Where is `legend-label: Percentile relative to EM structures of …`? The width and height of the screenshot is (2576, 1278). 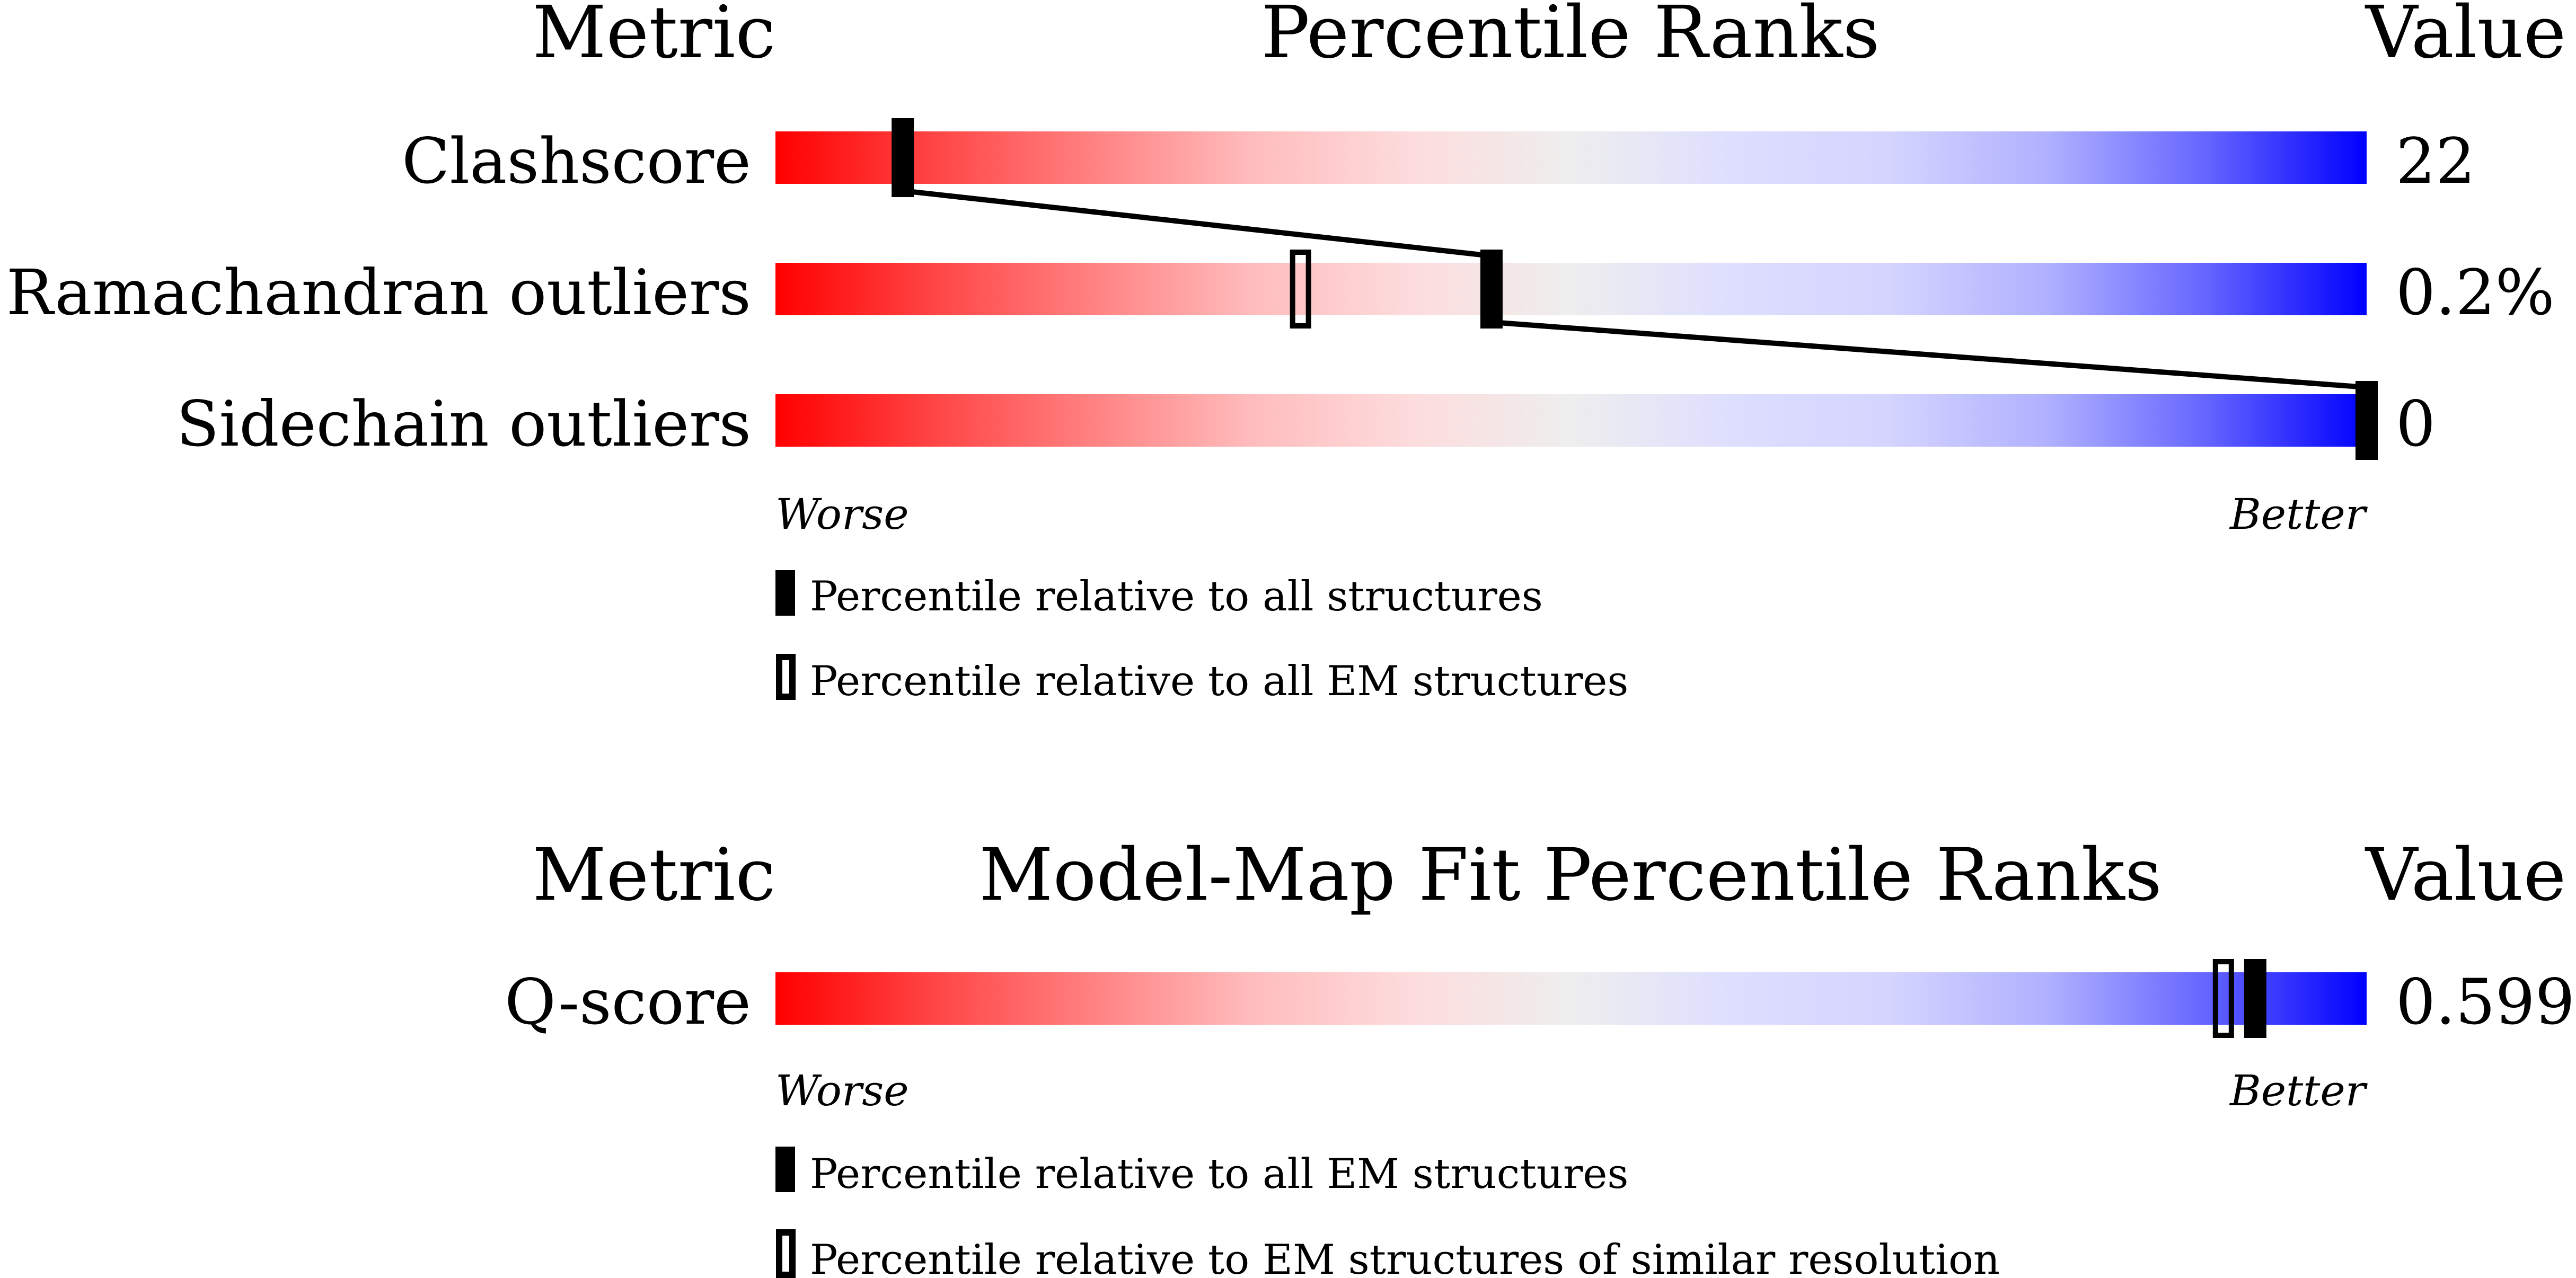 legend-label: Percentile relative to EM structures of … is located at coordinates (1405, 1257).